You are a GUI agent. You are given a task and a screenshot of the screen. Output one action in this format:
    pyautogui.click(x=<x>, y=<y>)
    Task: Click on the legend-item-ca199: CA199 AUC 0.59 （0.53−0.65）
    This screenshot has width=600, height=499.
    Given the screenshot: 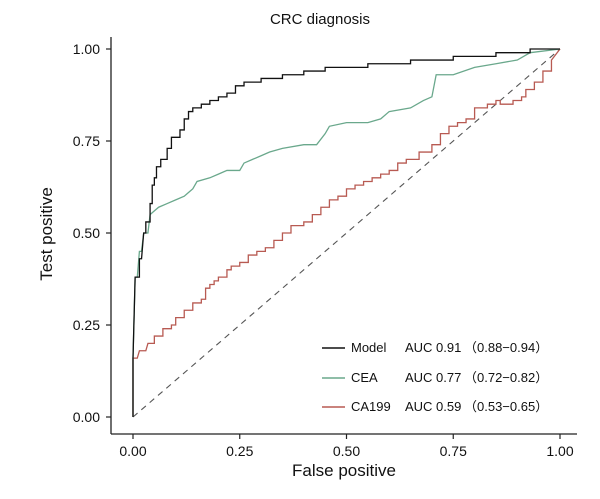 What is the action you would take?
    pyautogui.click(x=435, y=406)
    